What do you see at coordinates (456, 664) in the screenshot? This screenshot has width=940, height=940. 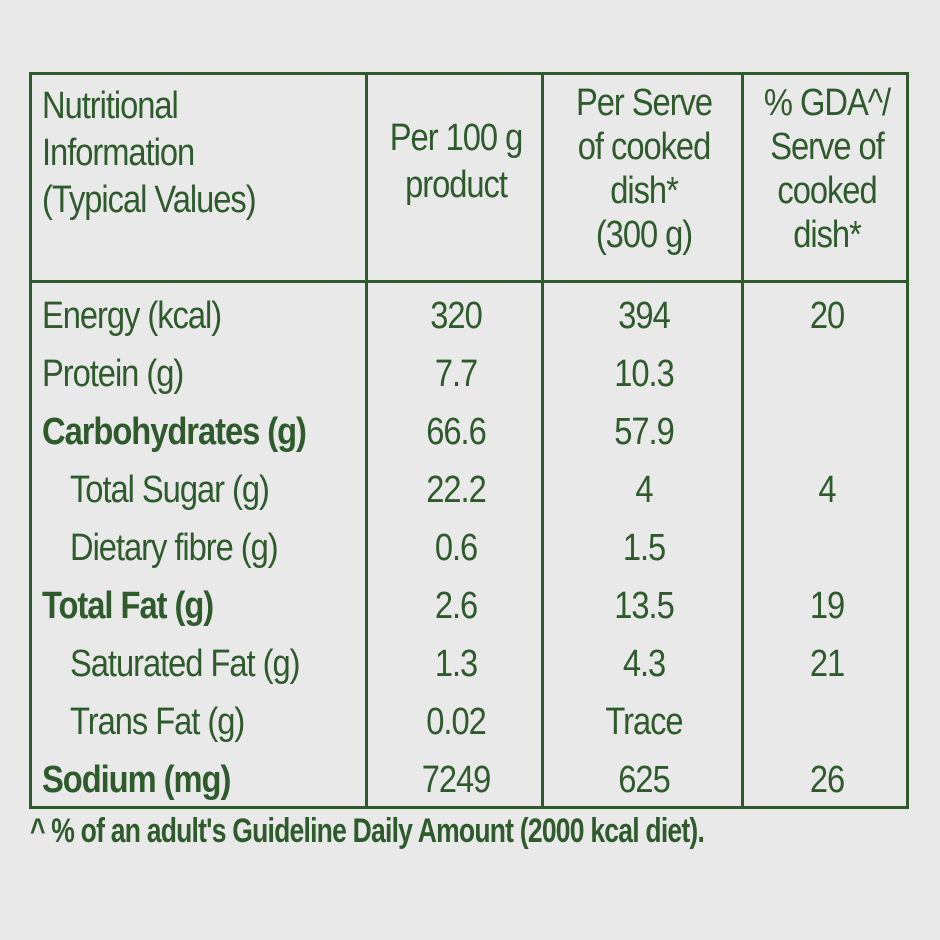 I see `per-100g-value: 1.3` at bounding box center [456, 664].